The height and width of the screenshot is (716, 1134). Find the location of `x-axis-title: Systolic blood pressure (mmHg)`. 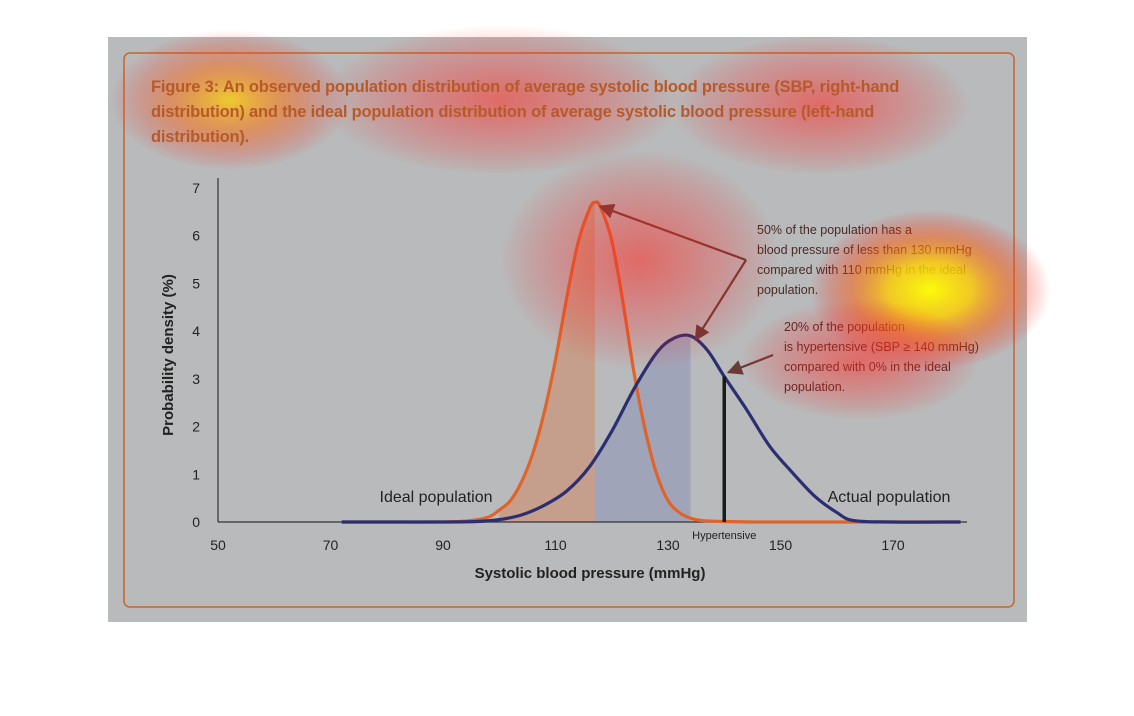

x-axis-title: Systolic blood pressure (mmHg) is located at coordinates (590, 573).